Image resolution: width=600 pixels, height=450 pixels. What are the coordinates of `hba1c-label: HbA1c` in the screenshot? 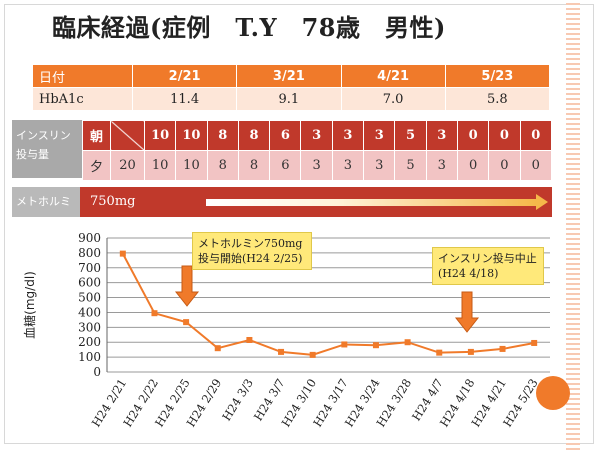 It's located at (82, 99).